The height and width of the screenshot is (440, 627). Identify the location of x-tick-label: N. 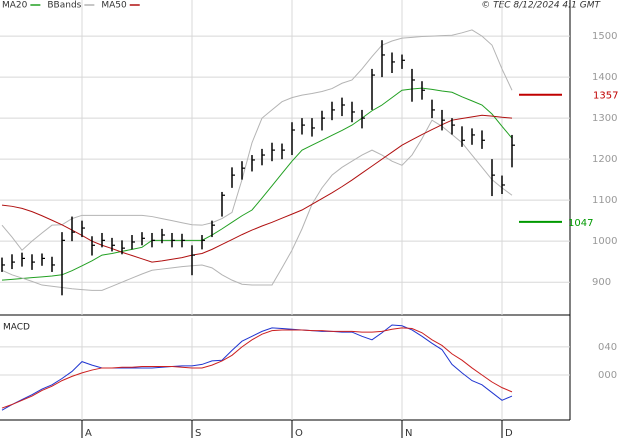
(408, 433).